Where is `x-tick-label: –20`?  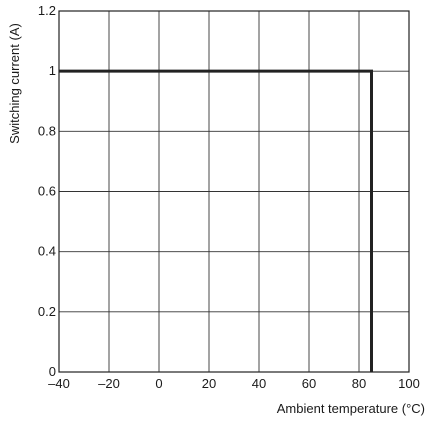
x-tick-label: –20 is located at coordinates (109, 383).